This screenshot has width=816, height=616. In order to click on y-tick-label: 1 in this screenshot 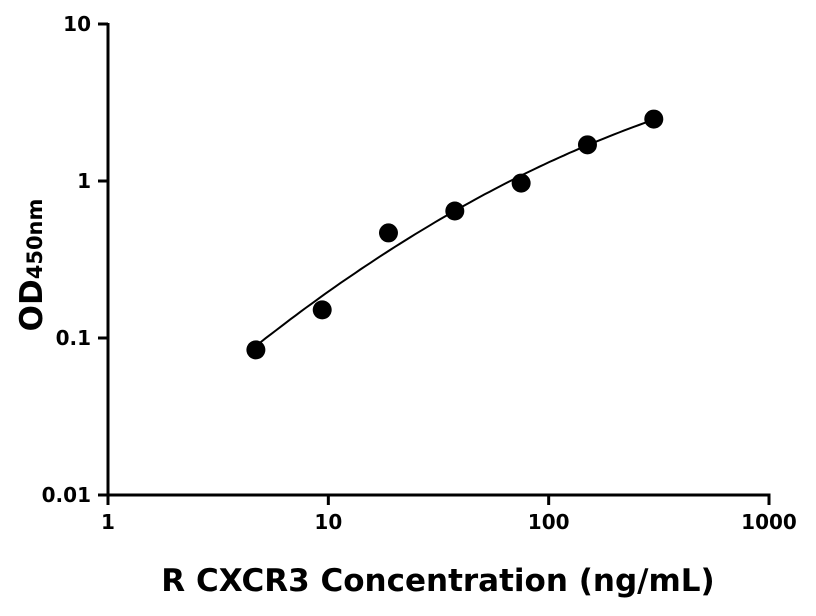, I will do `click(84, 181)`.